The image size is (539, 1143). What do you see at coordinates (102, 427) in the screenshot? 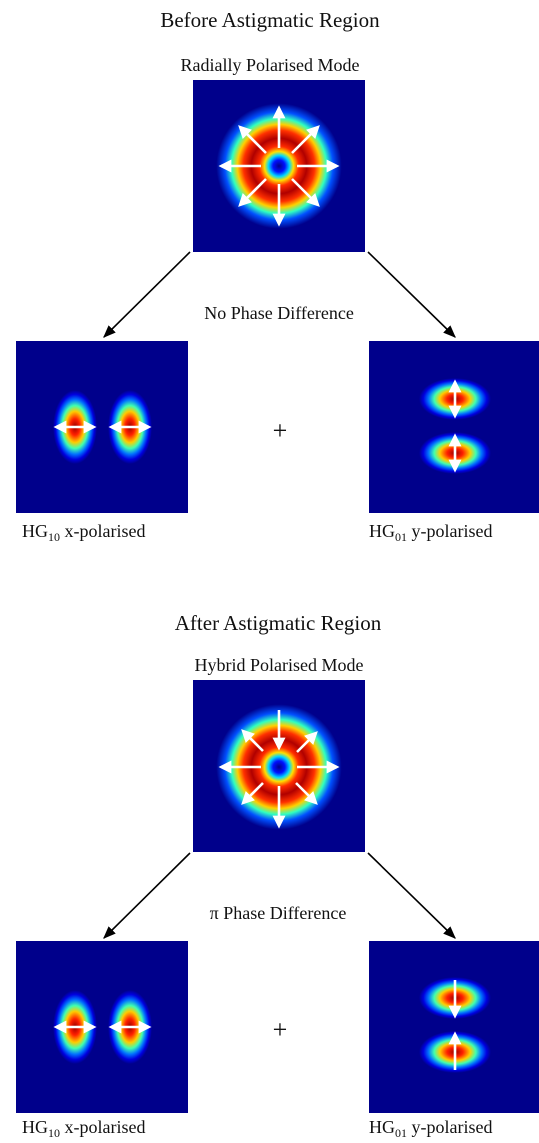
I see `section1-hg10-image` at bounding box center [102, 427].